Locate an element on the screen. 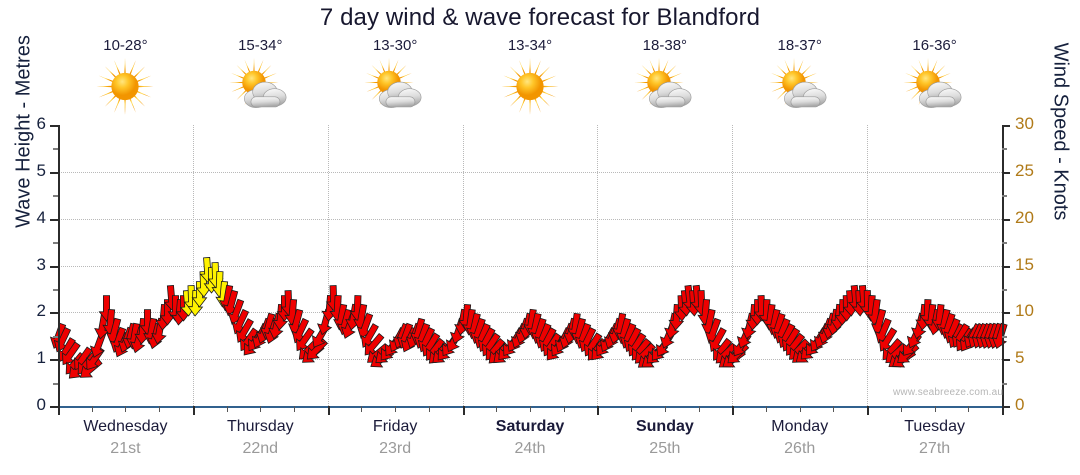 The height and width of the screenshot is (475, 1080). left-axis-tick-label: 2 is located at coordinates (41, 311).